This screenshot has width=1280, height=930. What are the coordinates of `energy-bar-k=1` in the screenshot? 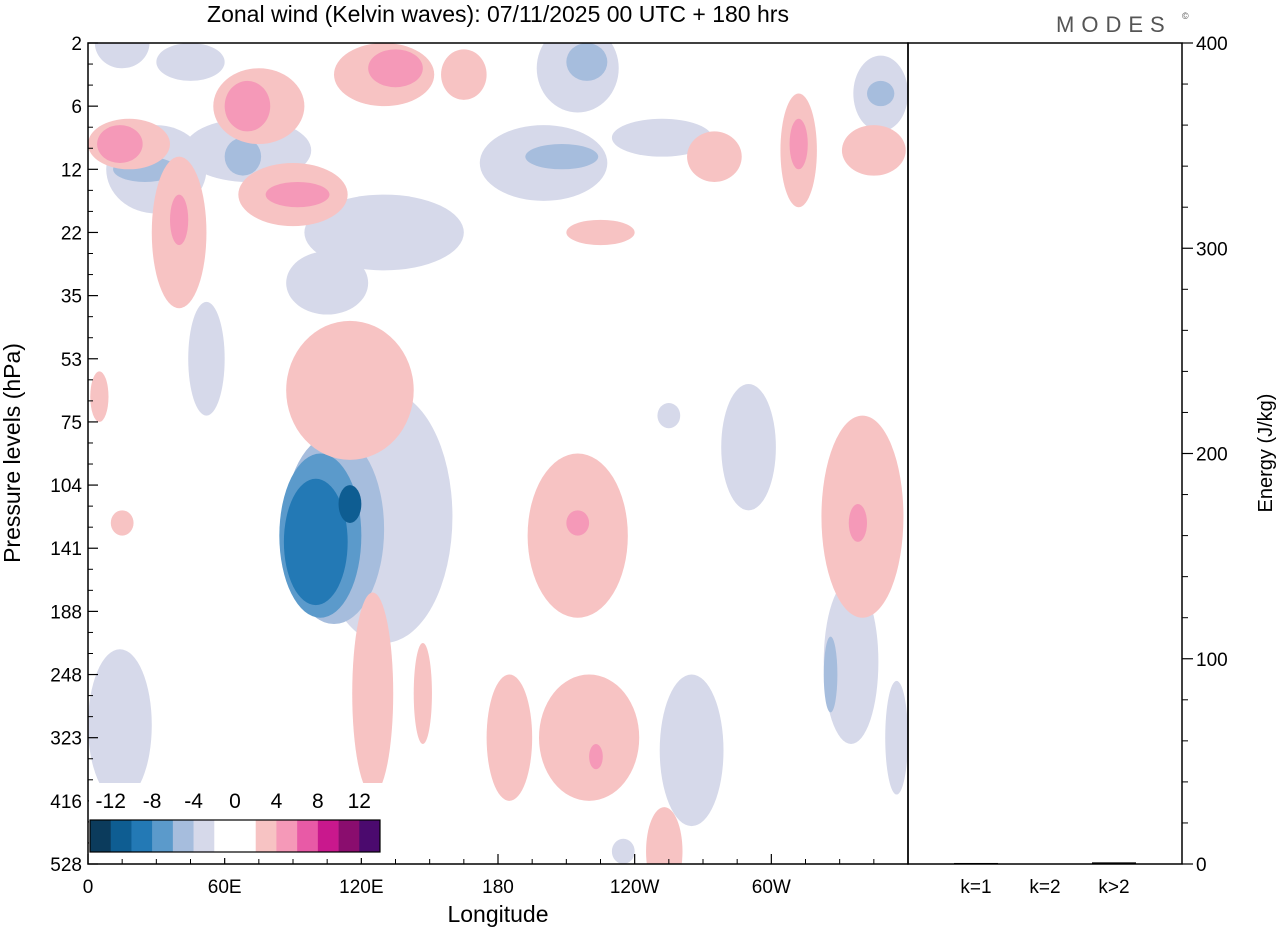 It's located at (976, 863).